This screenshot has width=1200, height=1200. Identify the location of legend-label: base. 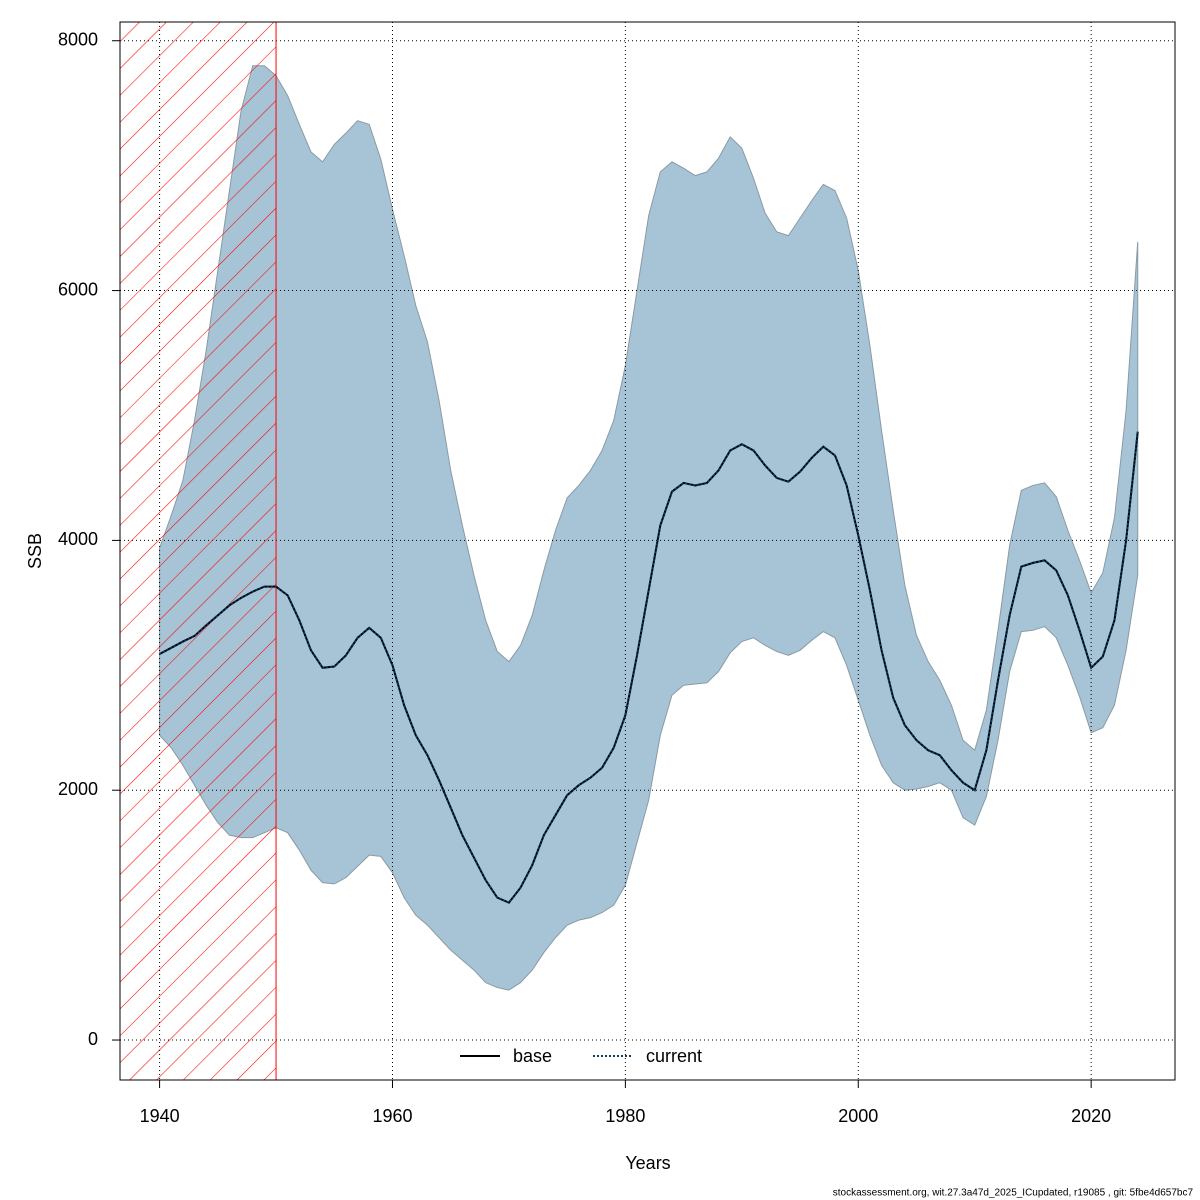
(532, 1056).